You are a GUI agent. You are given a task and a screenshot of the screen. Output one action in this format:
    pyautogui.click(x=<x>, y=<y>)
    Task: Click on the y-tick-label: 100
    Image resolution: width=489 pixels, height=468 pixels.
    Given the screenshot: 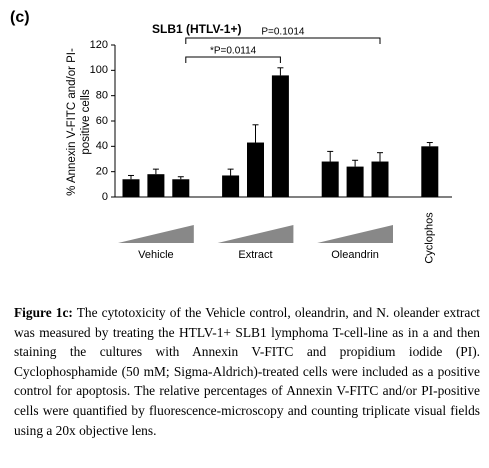 What is the action you would take?
    pyautogui.click(x=99, y=70)
    